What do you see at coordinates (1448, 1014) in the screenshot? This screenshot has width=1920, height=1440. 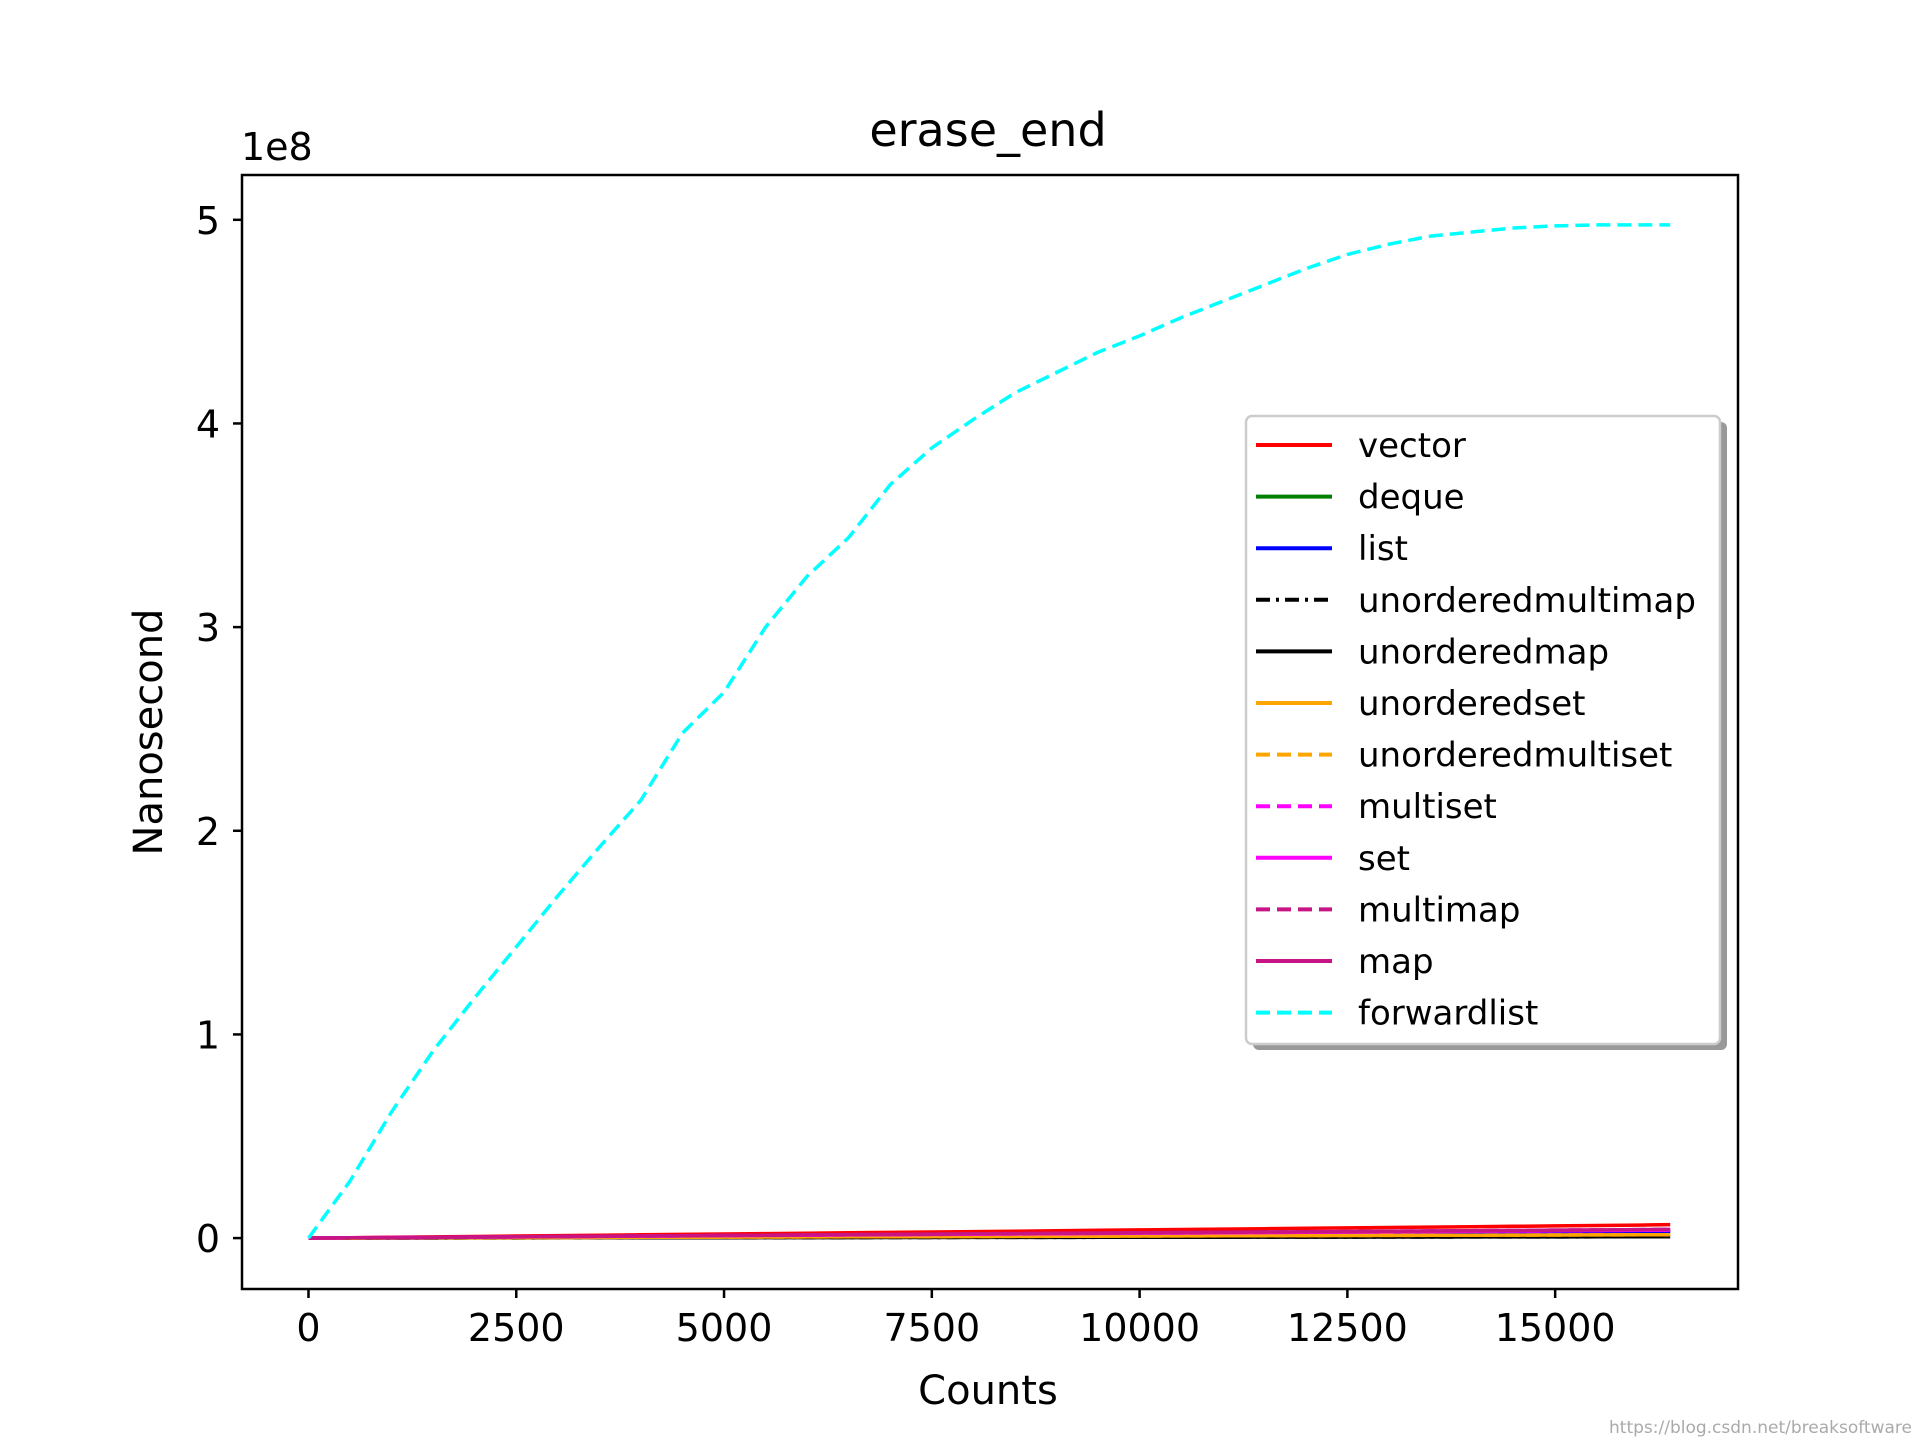 I see `legend-label-forwardlist: forwardlist` at bounding box center [1448, 1014].